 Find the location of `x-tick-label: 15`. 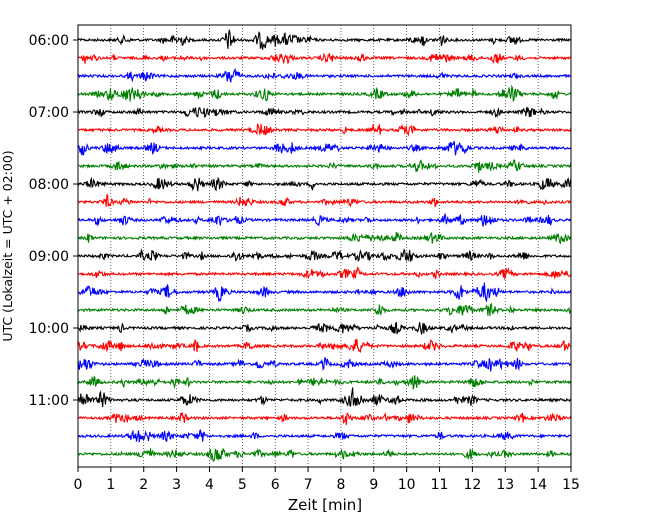

x-tick-label: 15 is located at coordinates (571, 485).